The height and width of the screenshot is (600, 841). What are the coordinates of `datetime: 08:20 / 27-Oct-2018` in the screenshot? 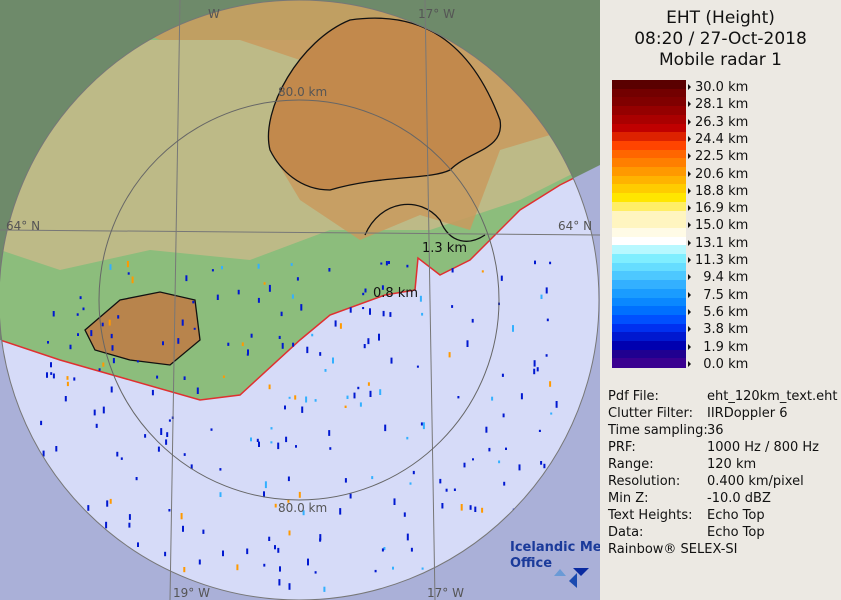 It's located at (720, 39).